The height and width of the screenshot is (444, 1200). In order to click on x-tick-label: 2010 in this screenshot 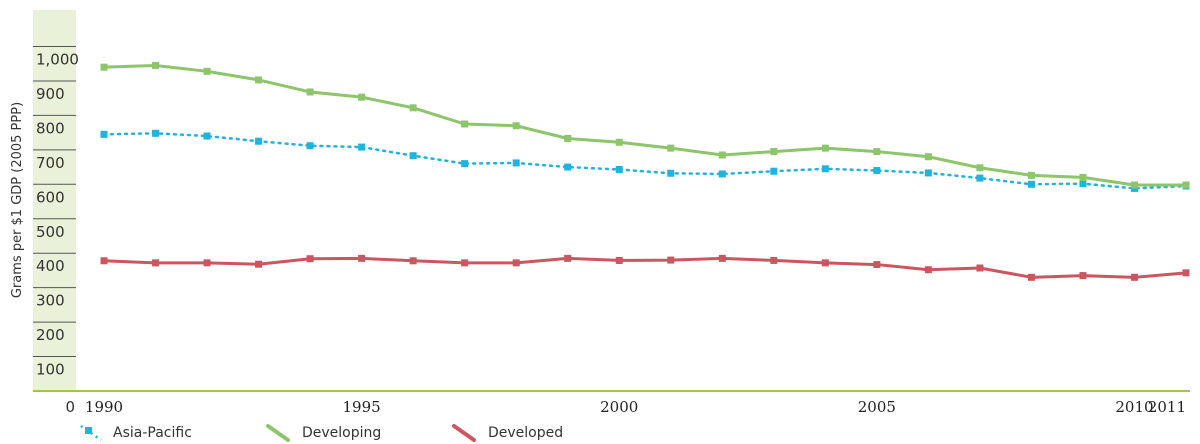, I will do `click(1134, 407)`.